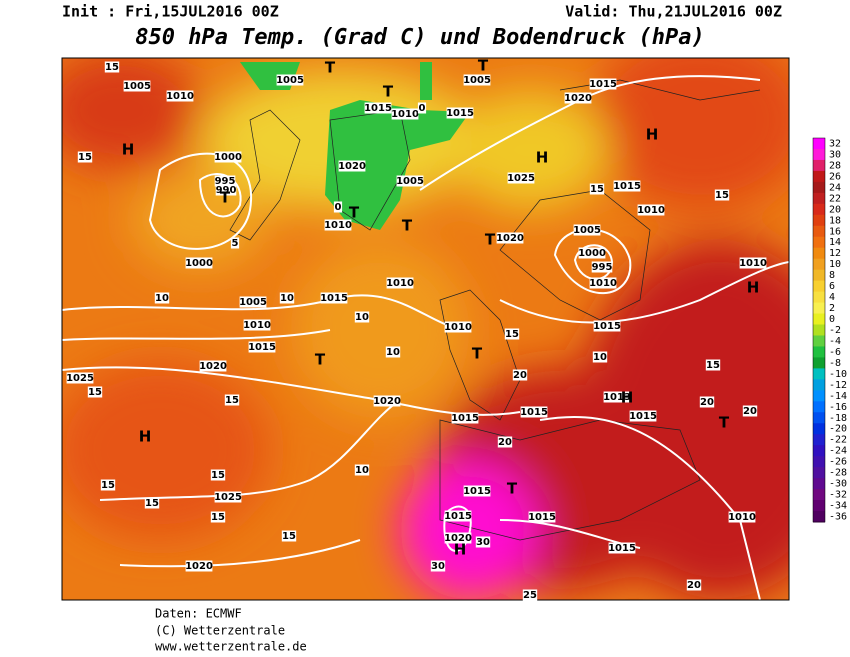 This screenshot has width=850, height=657. What do you see at coordinates (835, 209) in the screenshot?
I see `colorbar-label: 20` at bounding box center [835, 209].